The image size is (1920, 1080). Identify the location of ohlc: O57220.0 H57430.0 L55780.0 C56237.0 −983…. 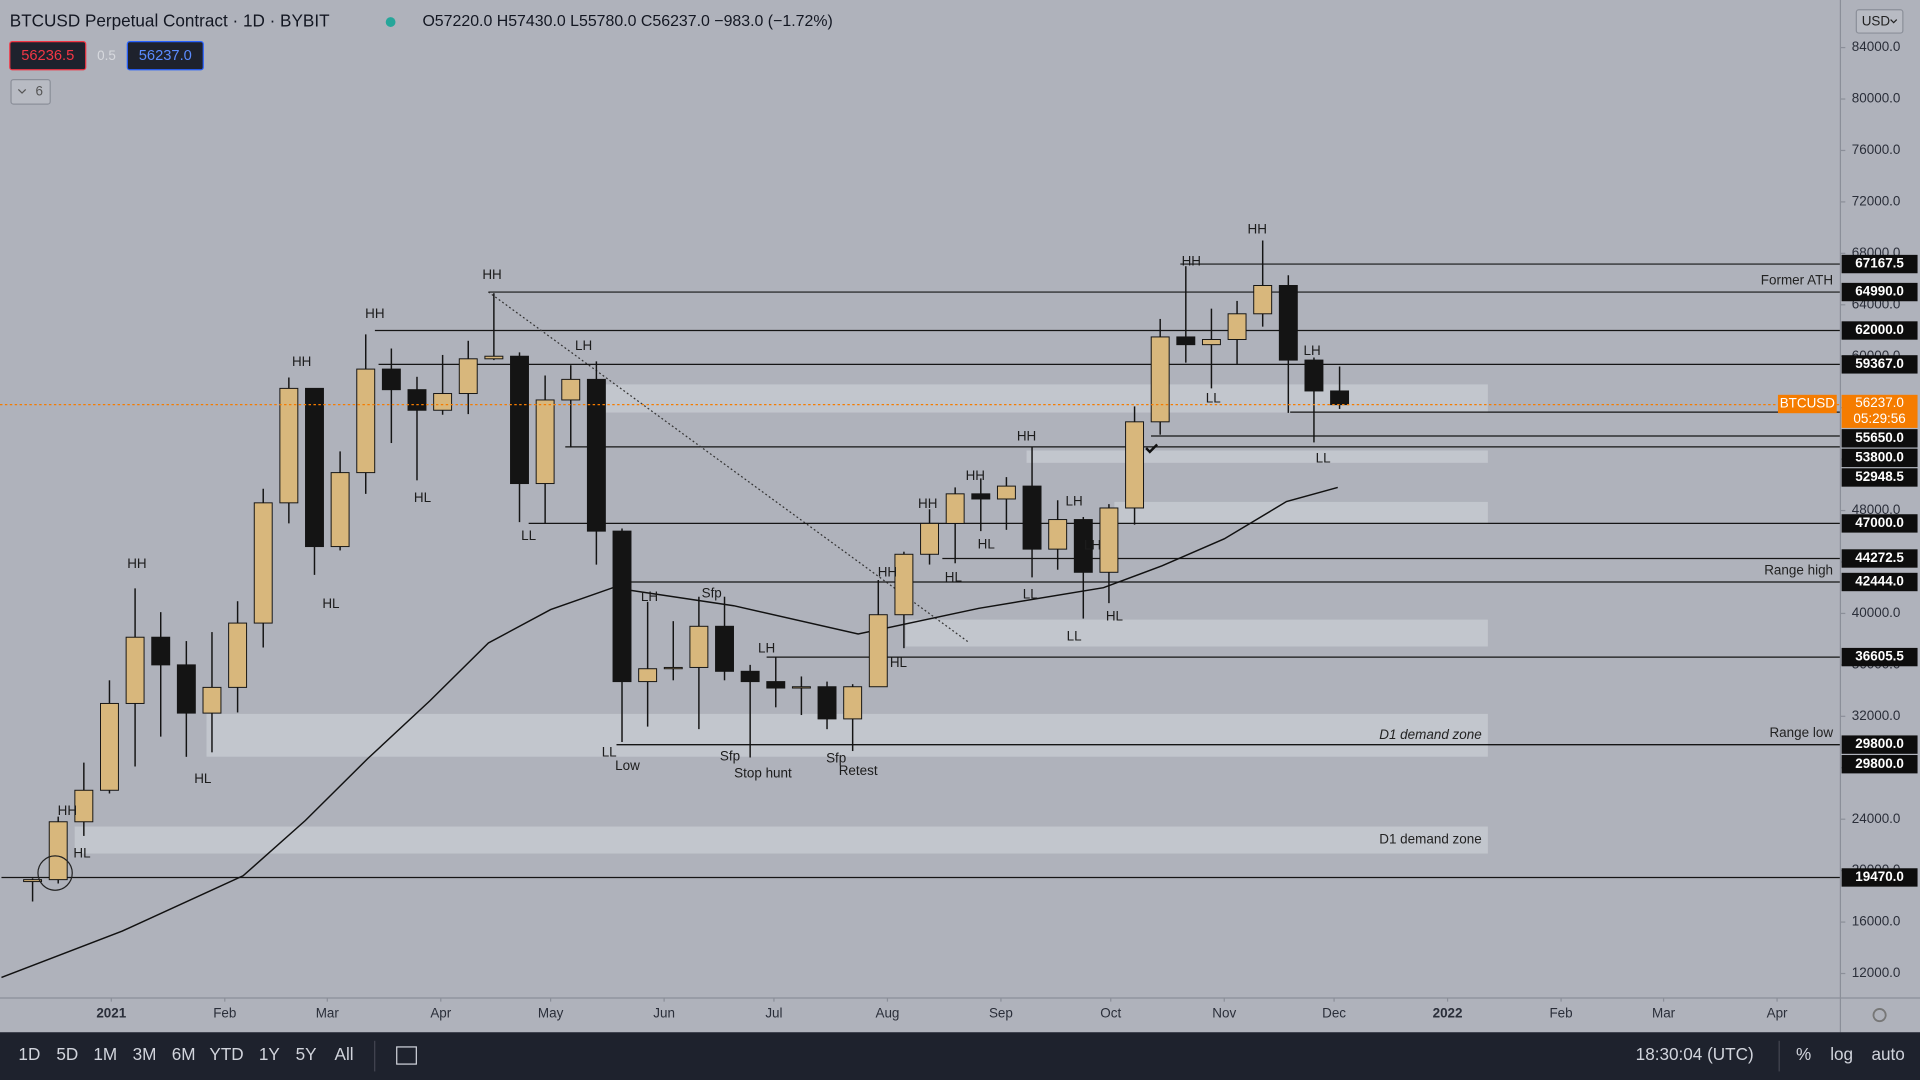
(627, 21).